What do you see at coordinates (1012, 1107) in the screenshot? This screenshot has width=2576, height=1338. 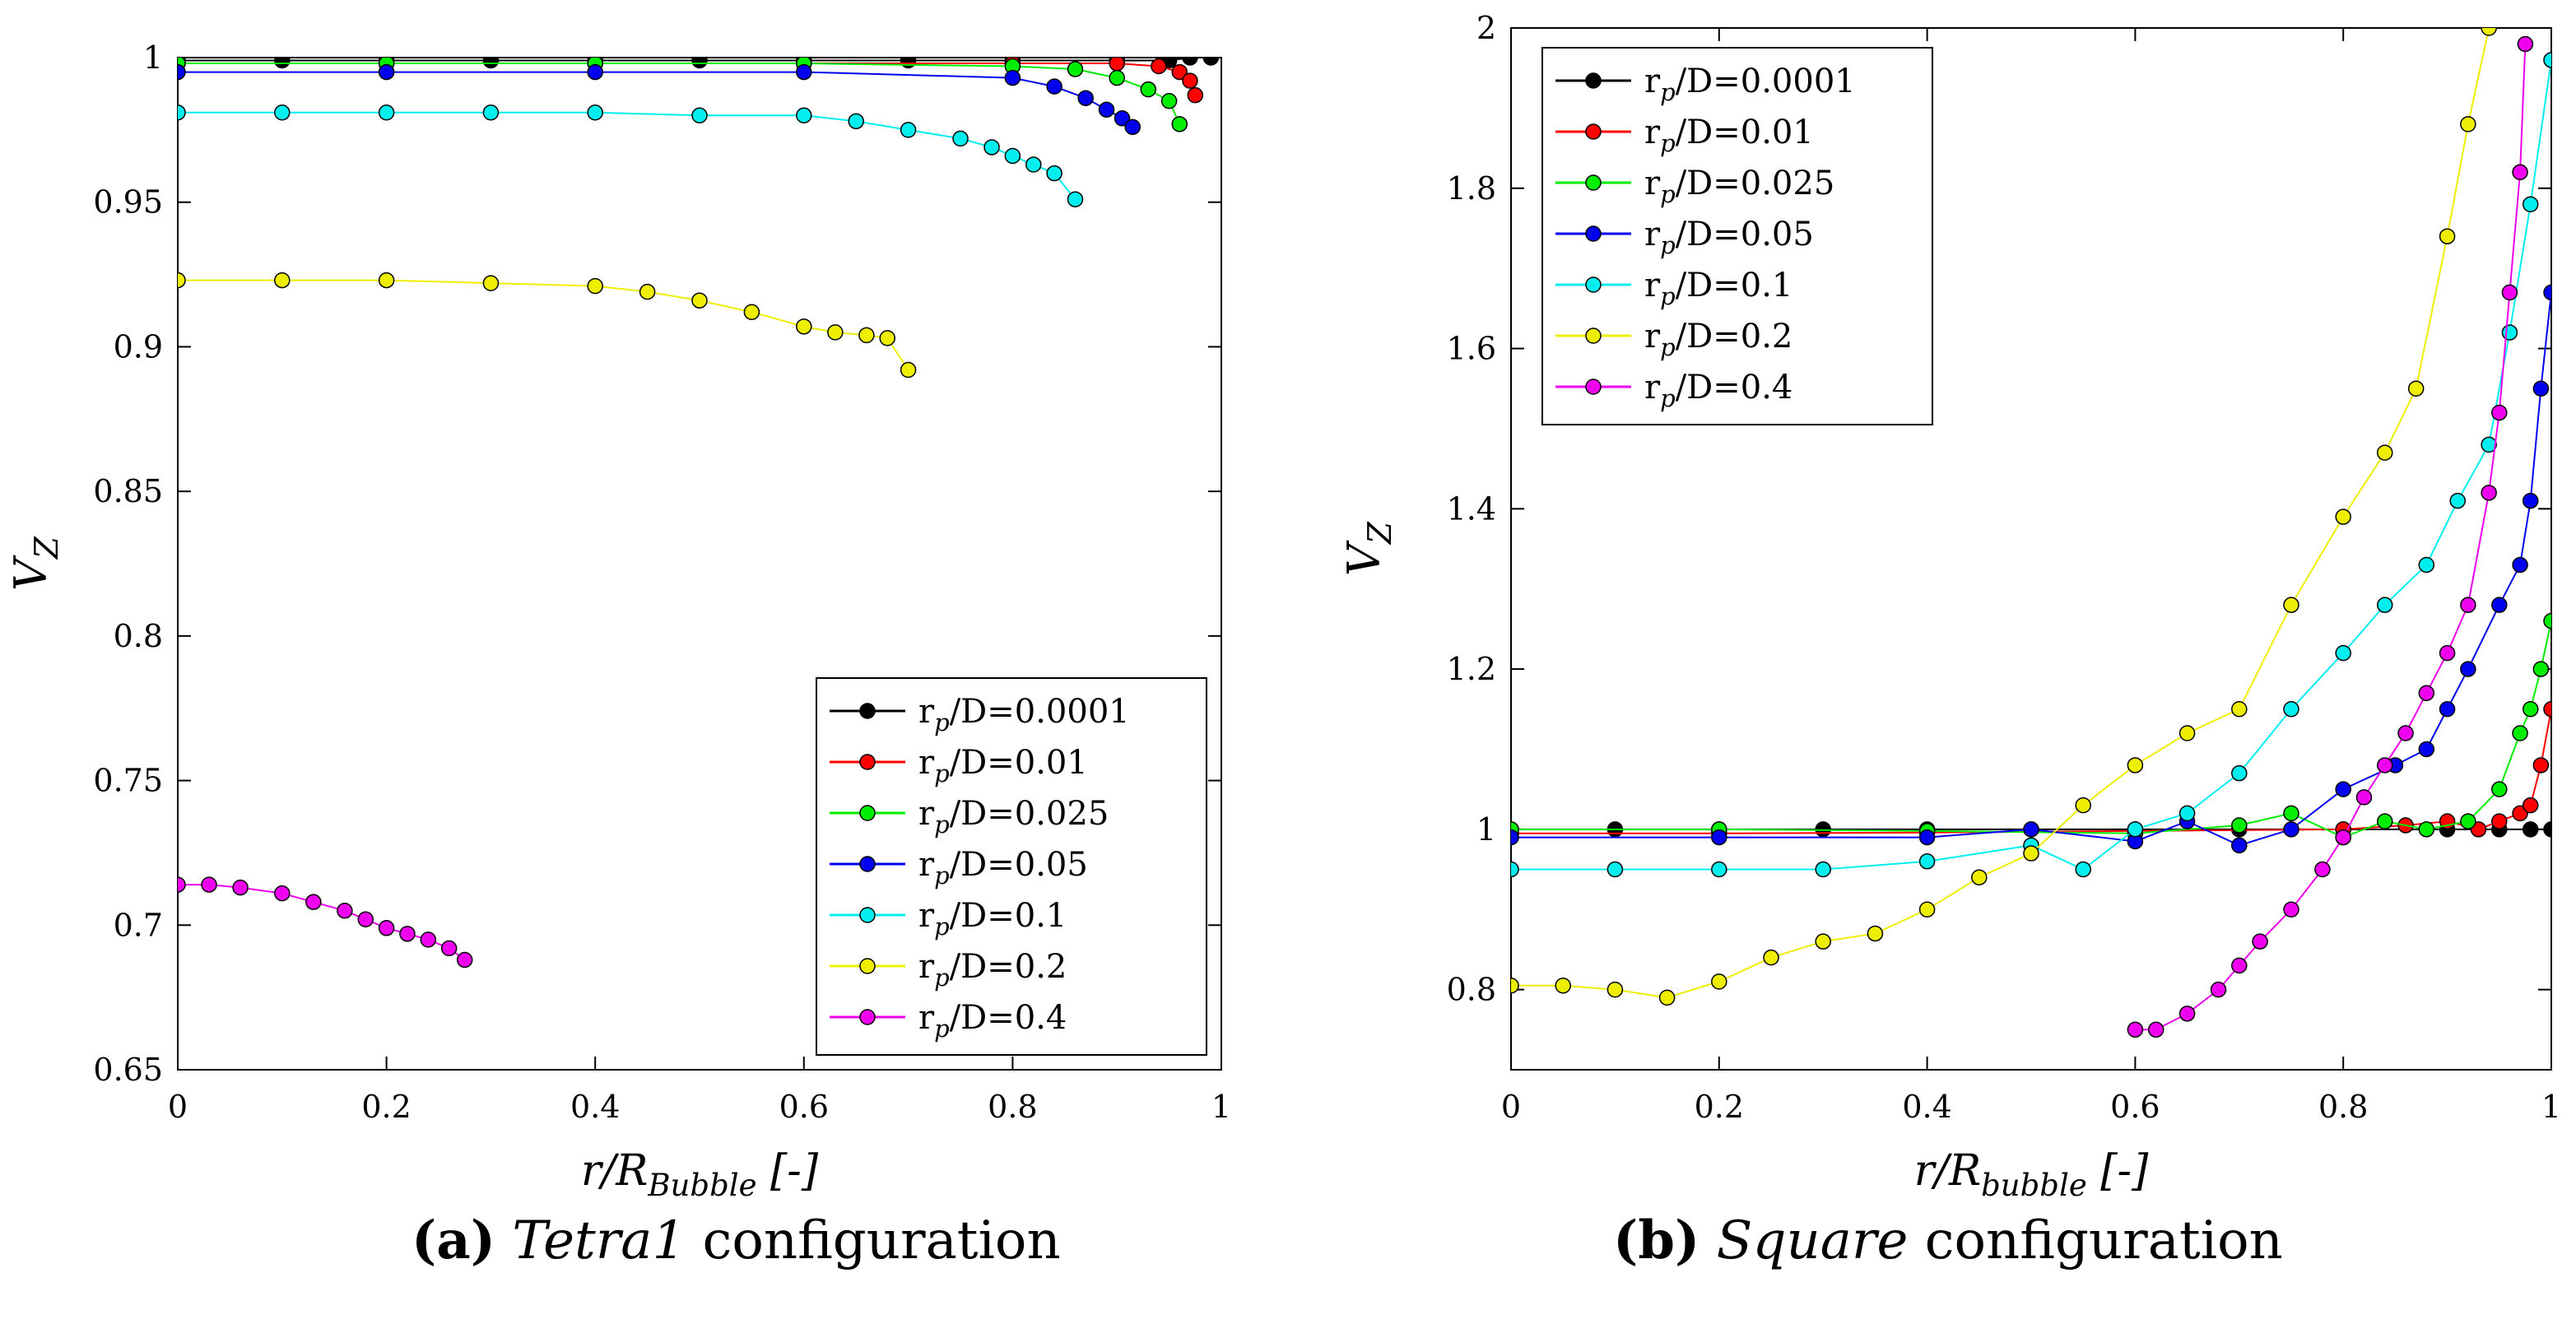 I see `x-tick-label-a: 0.8` at bounding box center [1012, 1107].